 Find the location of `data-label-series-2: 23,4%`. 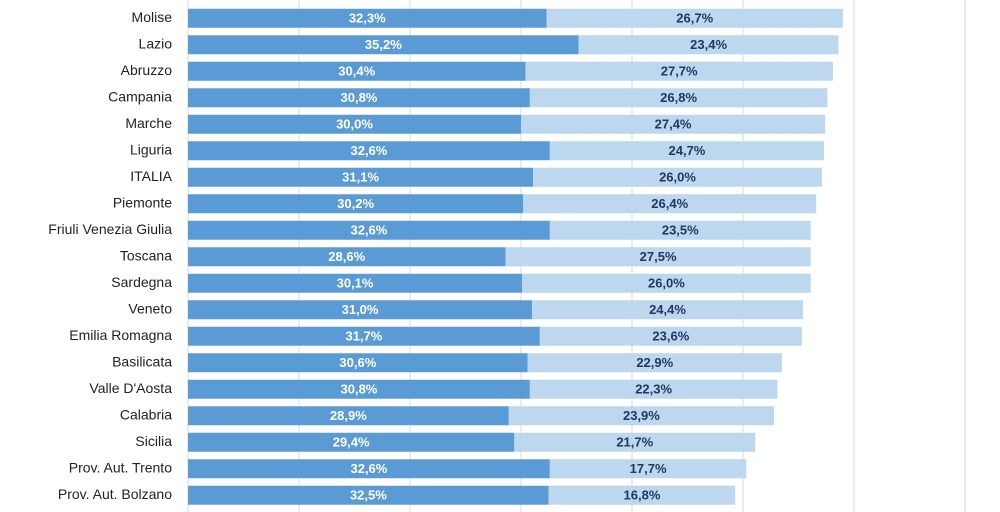

data-label-series-2: 23,4% is located at coordinates (708, 44).